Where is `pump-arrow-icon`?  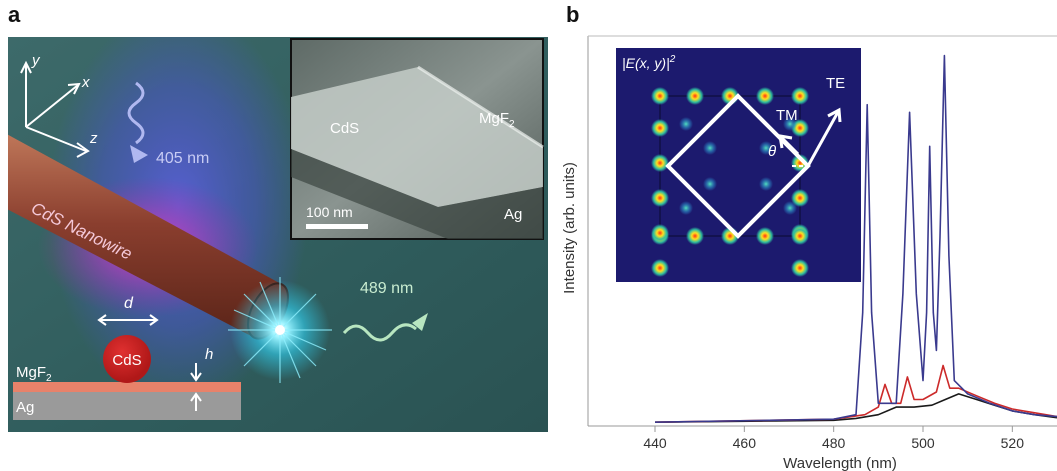
pump-arrow-icon is located at coordinates (137, 122).